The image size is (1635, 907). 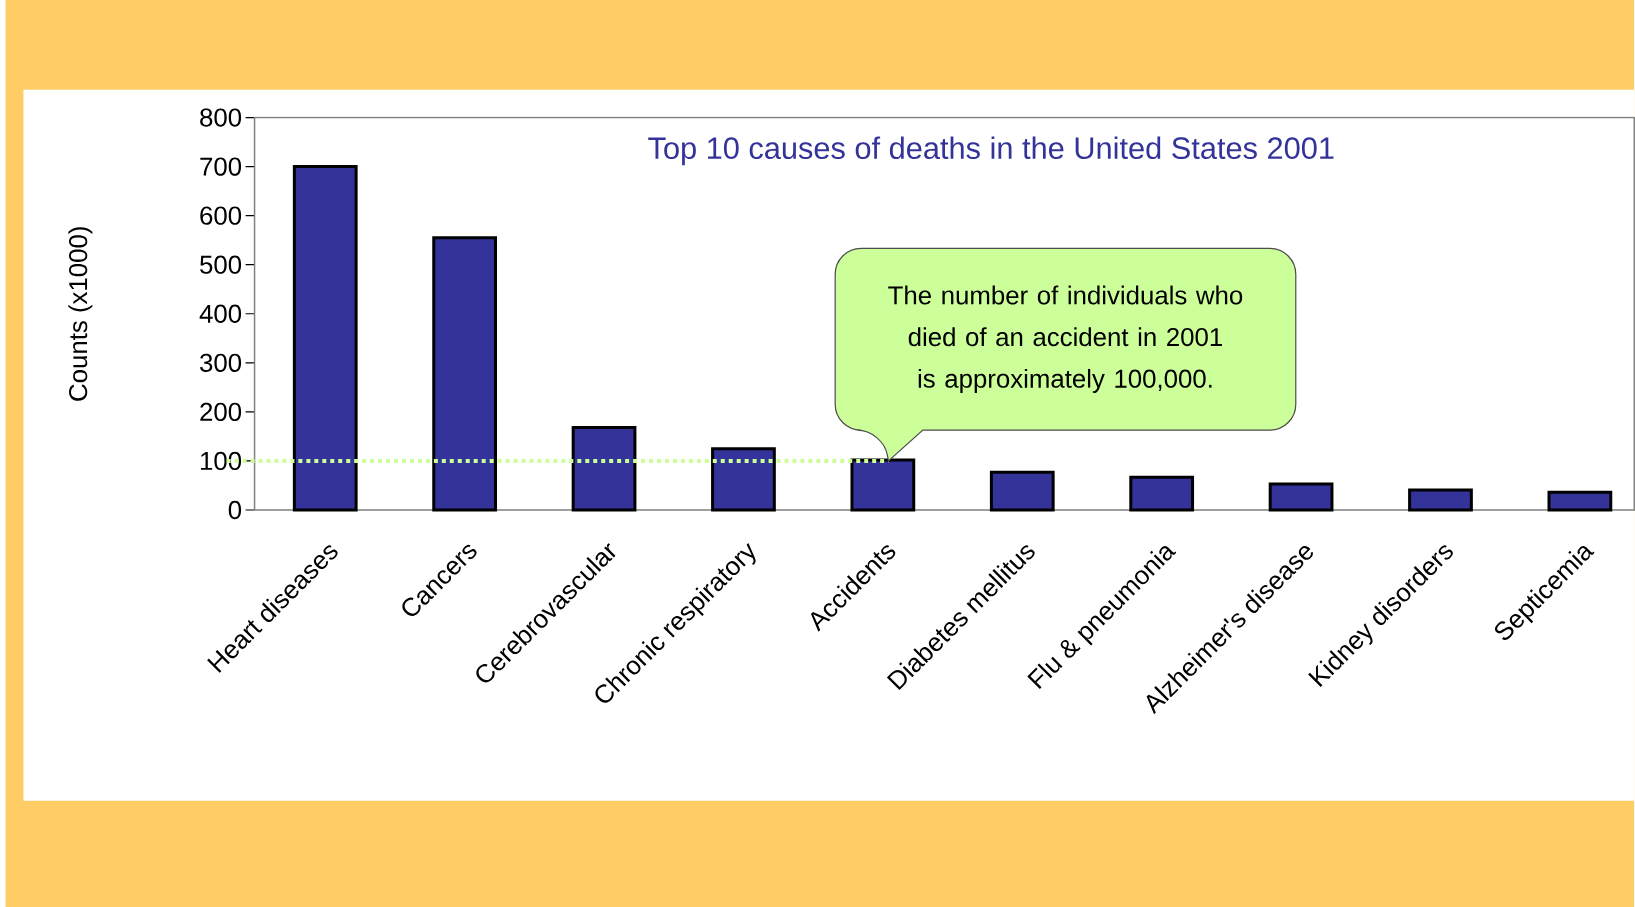 What do you see at coordinates (991, 150) in the screenshot?
I see `text: Top 10 causes of deaths in the United States 2001` at bounding box center [991, 150].